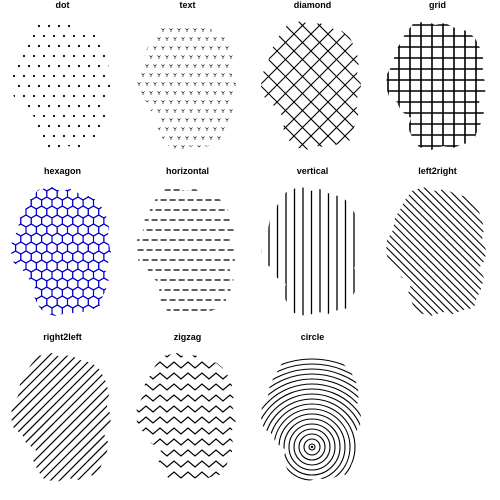 The image size is (500, 500). I want to click on panel-title: dot, so click(63, 5).